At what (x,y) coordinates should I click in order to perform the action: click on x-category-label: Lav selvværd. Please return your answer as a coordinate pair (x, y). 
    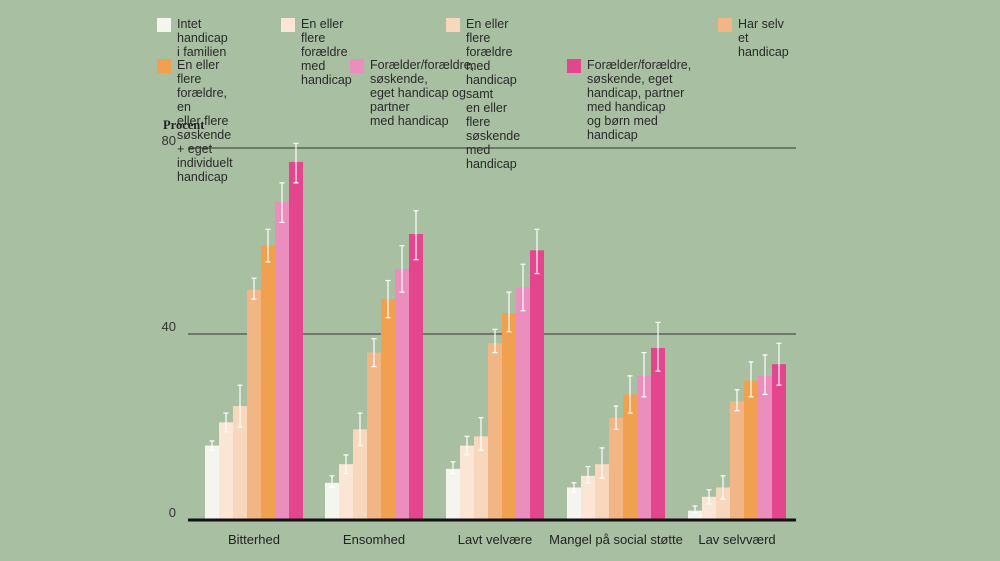
    Looking at the image, I should click on (736, 539).